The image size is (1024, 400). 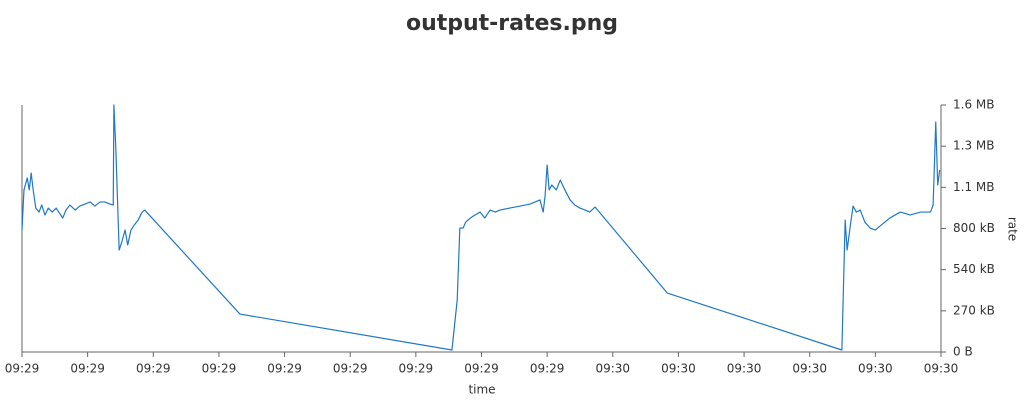 What do you see at coordinates (973, 146) in the screenshot?
I see `y-tick-label: 1.3 MB` at bounding box center [973, 146].